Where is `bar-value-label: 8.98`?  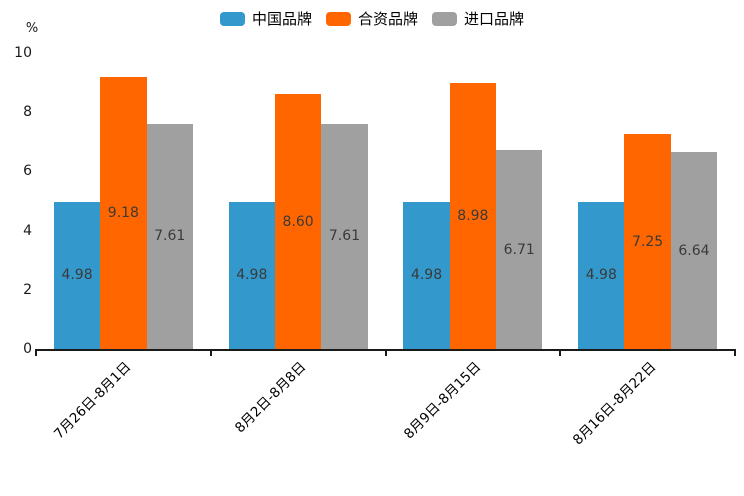
bar-value-label: 8.98 is located at coordinates (473, 216).